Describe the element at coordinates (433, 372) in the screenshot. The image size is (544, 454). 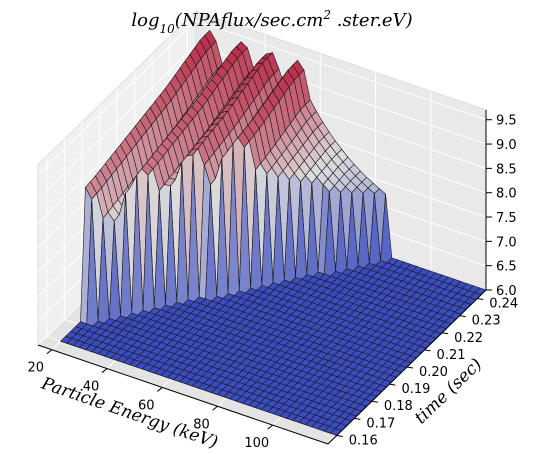
I see `y-tick-label: 0.20` at that location.